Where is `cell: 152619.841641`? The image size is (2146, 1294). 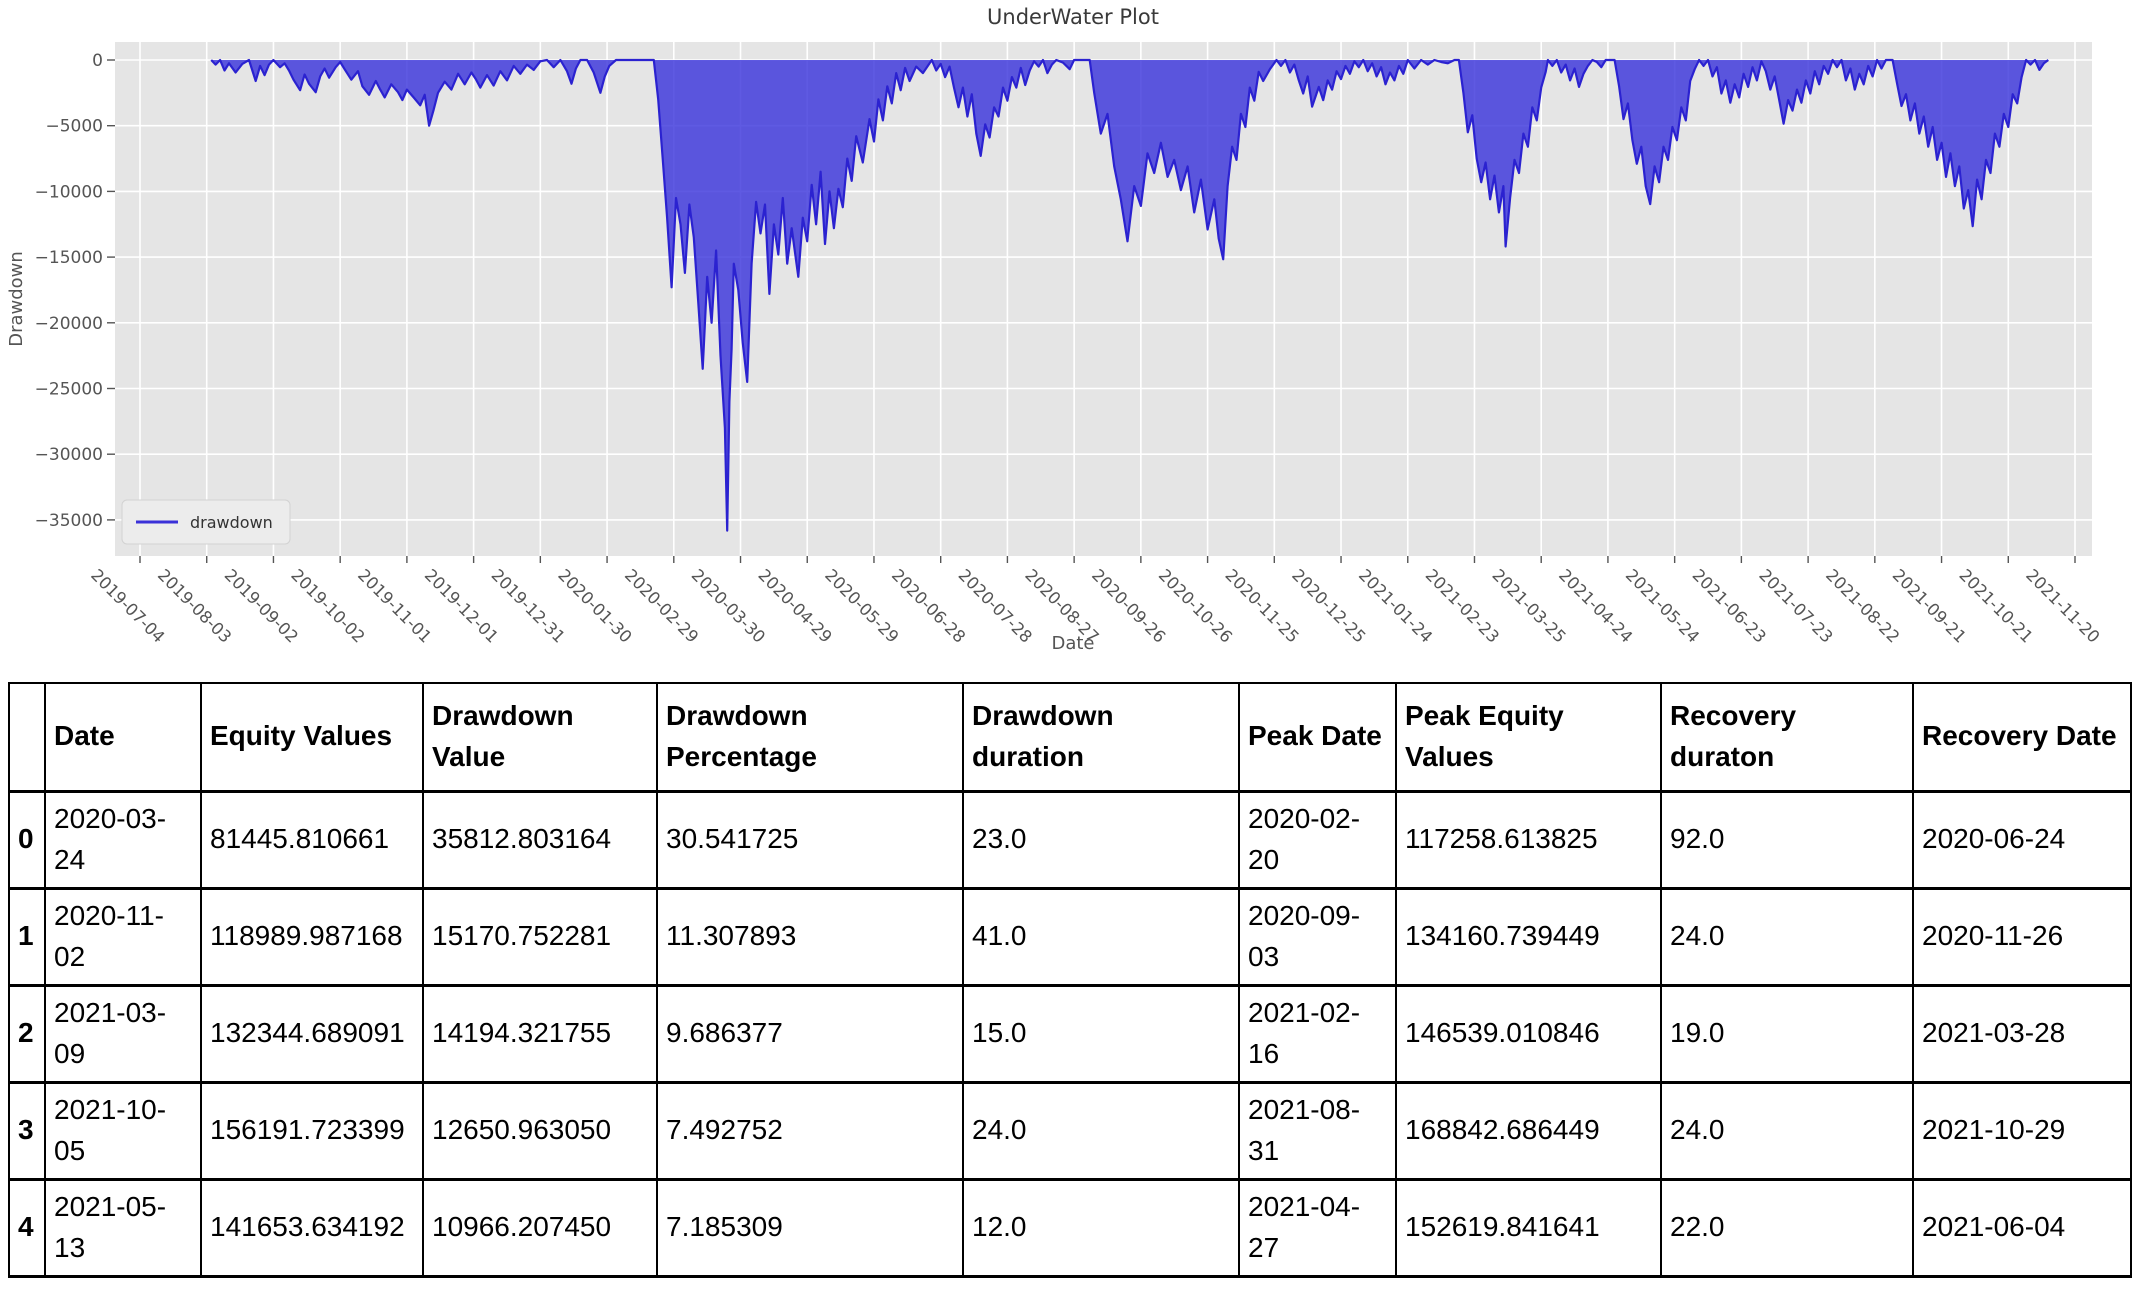 cell: 152619.841641 is located at coordinates (1528, 1227).